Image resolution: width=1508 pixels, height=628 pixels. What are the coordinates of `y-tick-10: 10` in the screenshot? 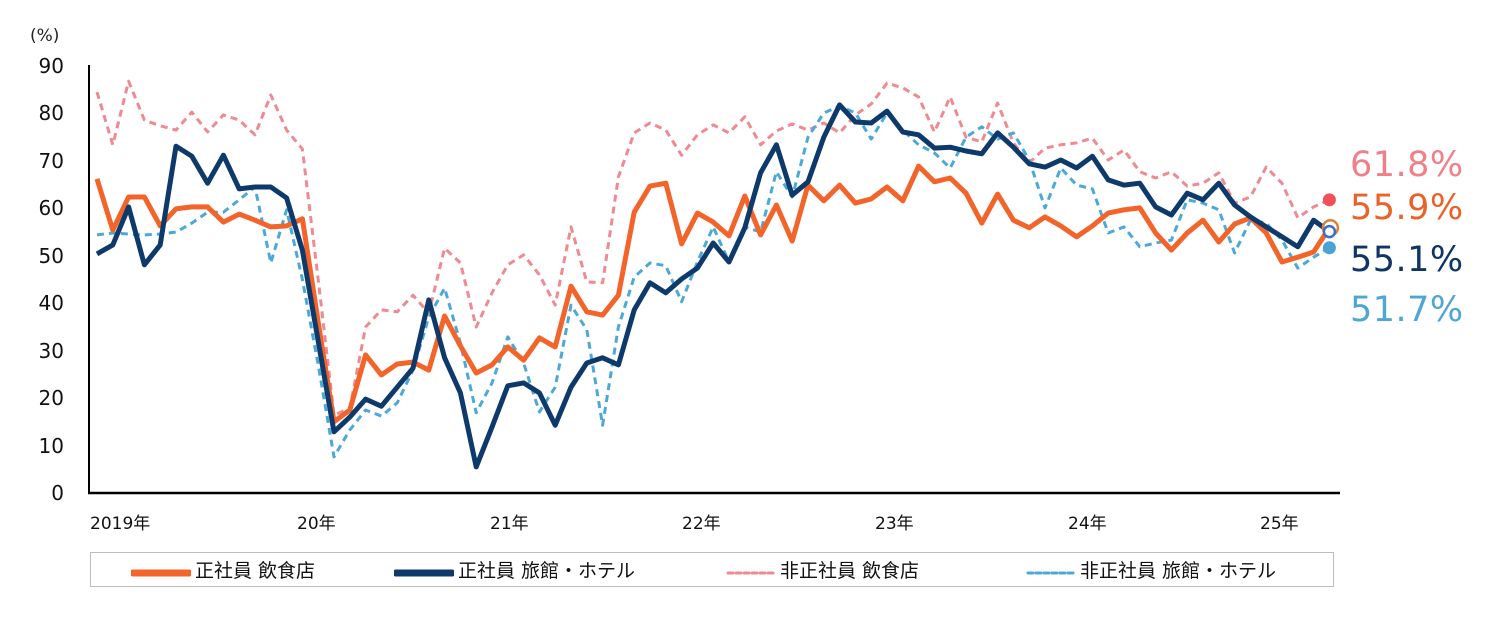 It's located at (51, 446).